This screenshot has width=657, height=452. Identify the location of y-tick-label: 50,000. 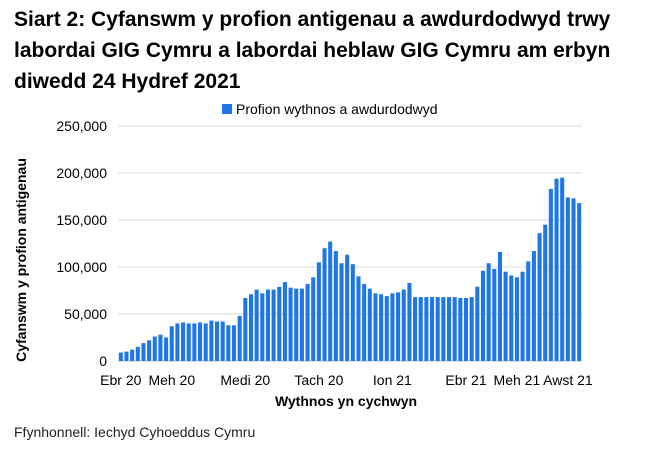
(85, 314).